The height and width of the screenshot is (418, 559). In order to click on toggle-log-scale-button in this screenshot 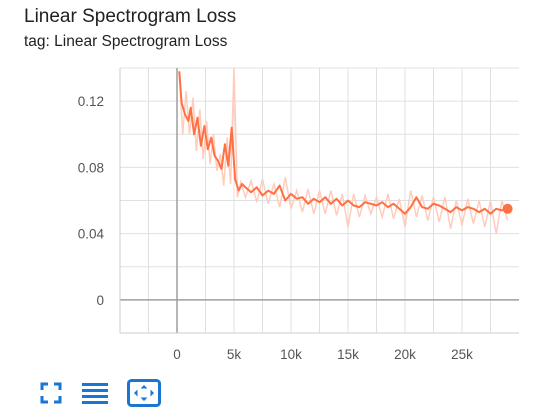, I will do `click(95, 393)`.